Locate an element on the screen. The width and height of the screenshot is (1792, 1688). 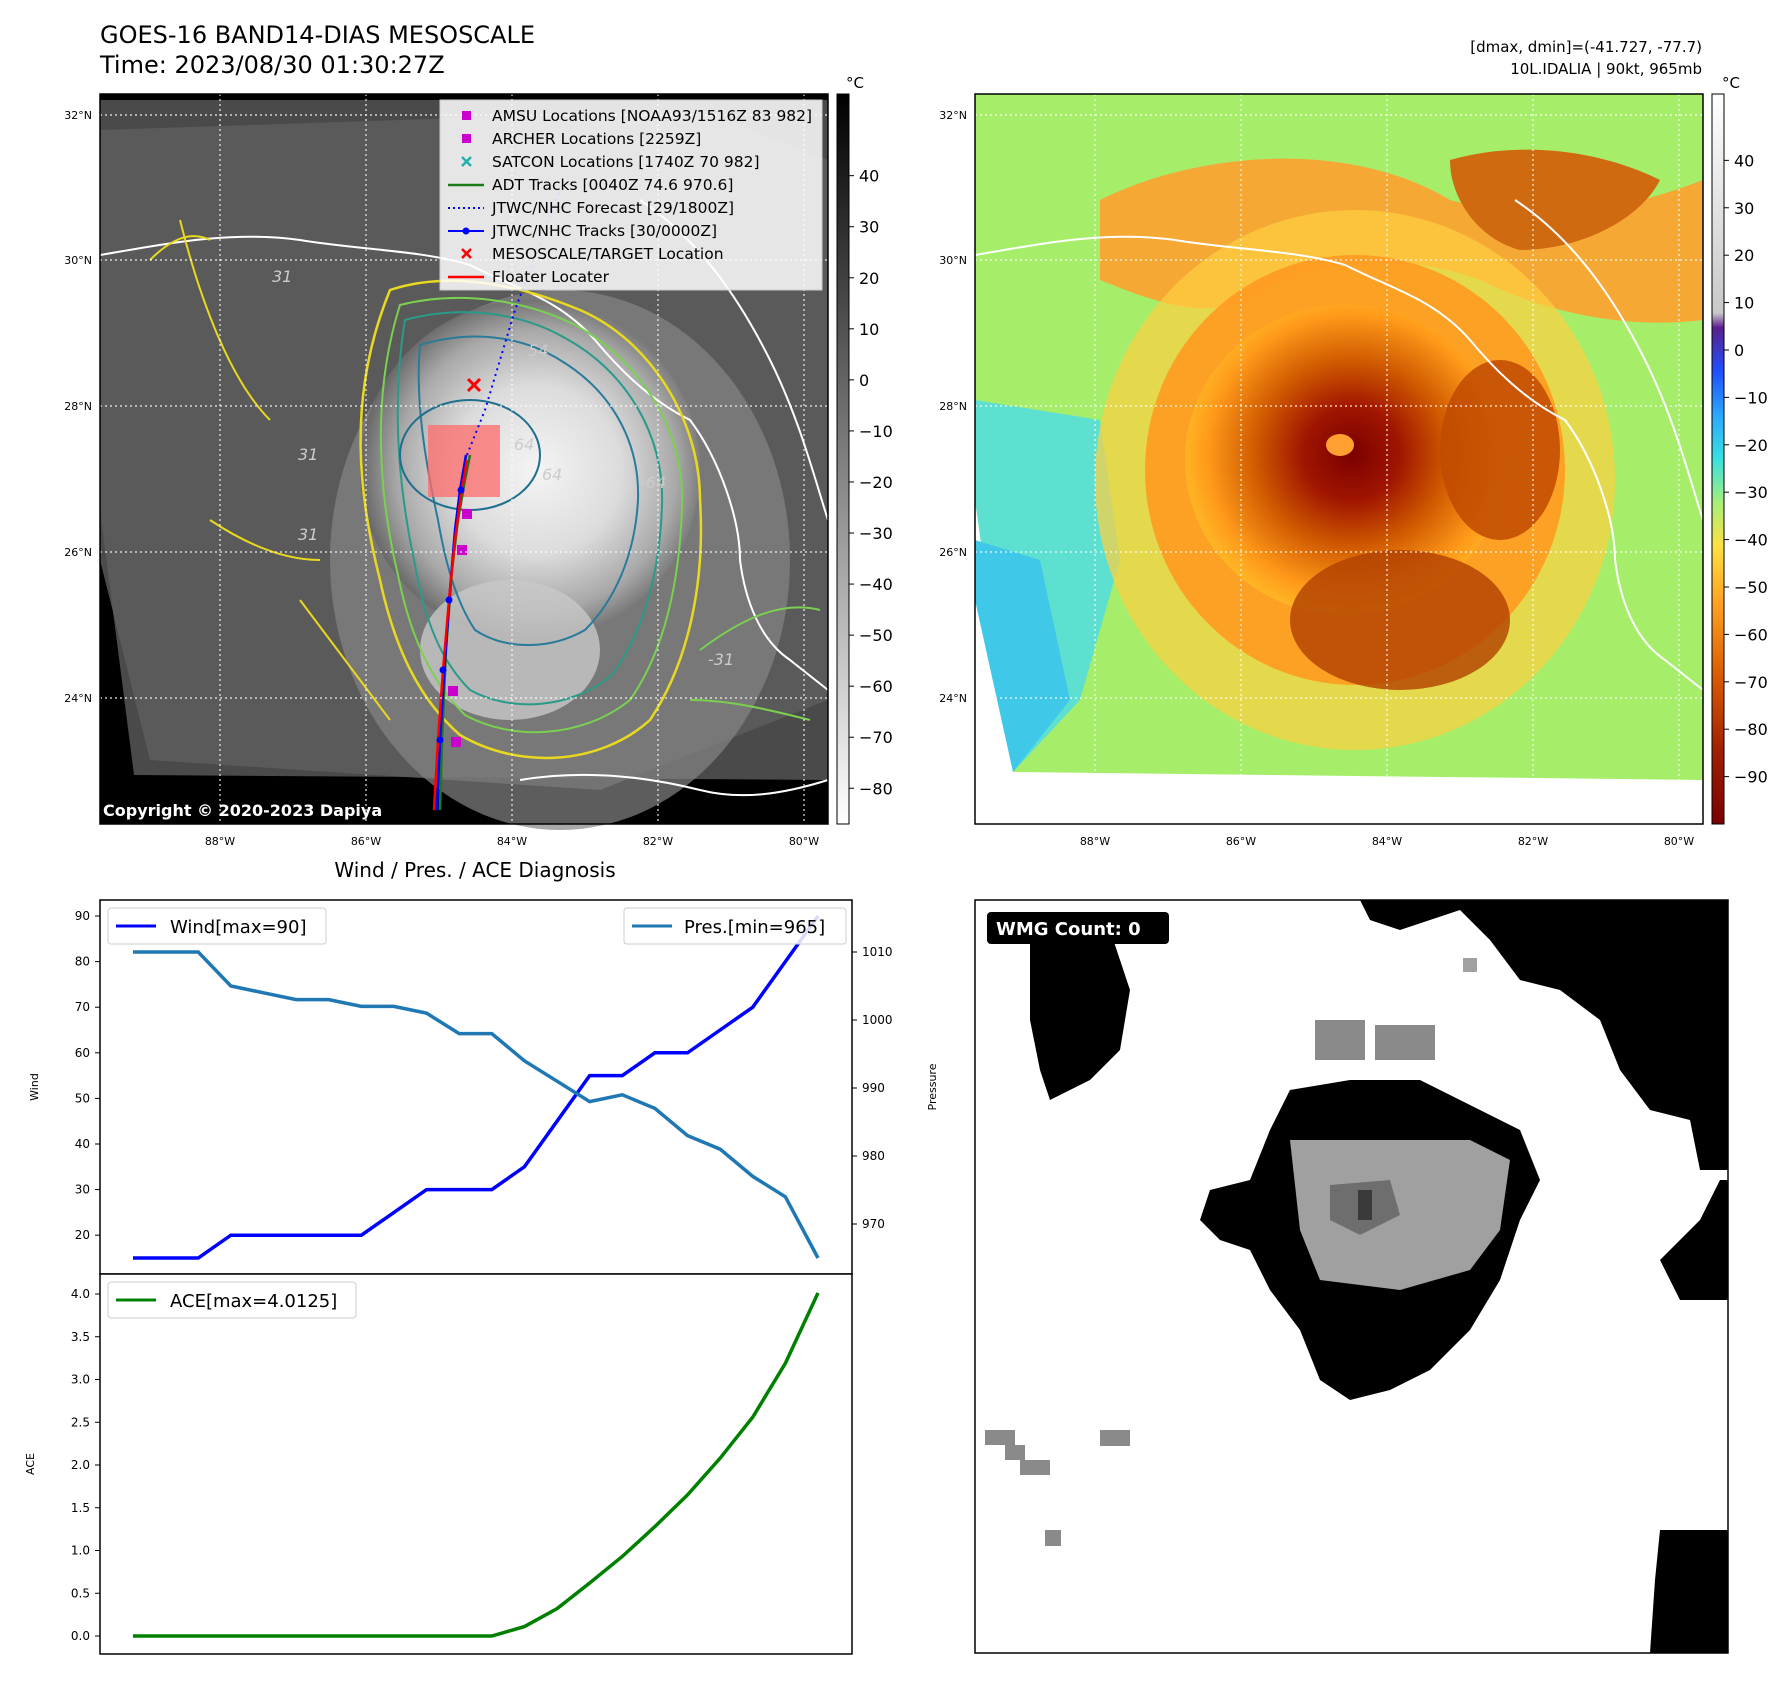
wind-tick-label: 80 is located at coordinates (82, 962).